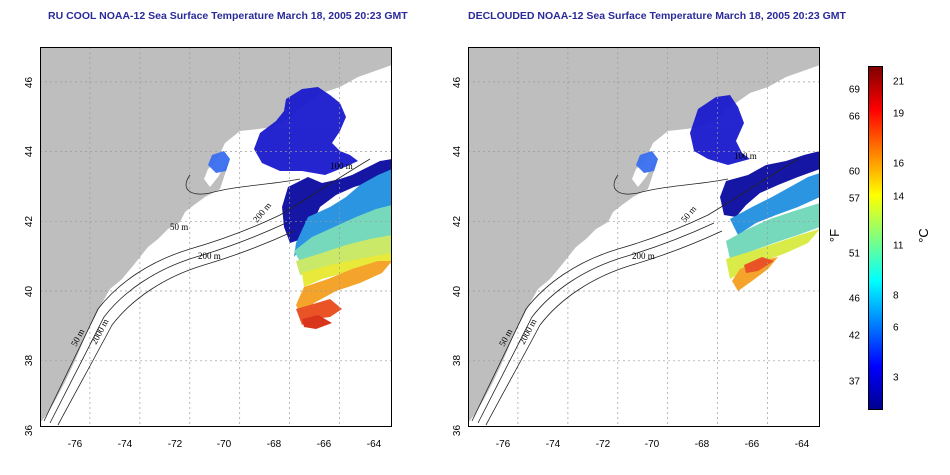  What do you see at coordinates (854, 254) in the screenshot?
I see `fahrenheit-tick: 51` at bounding box center [854, 254].